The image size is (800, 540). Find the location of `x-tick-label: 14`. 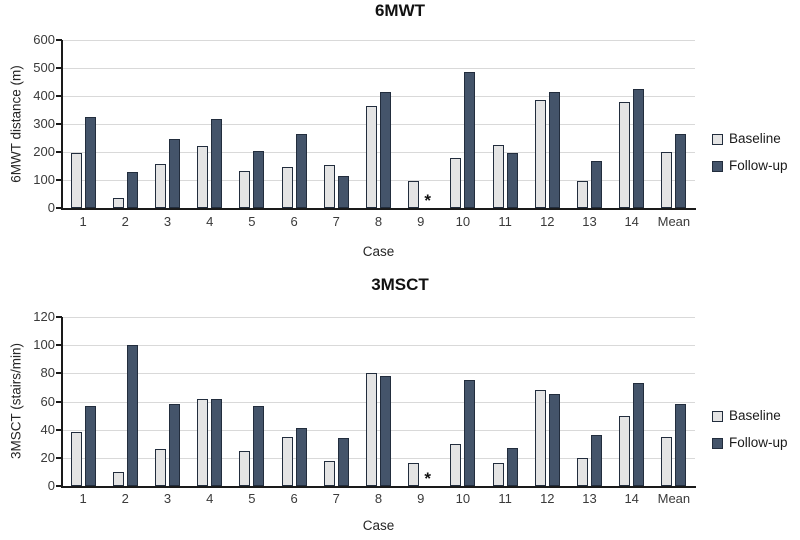

x-tick-label: 14 is located at coordinates (631, 221).